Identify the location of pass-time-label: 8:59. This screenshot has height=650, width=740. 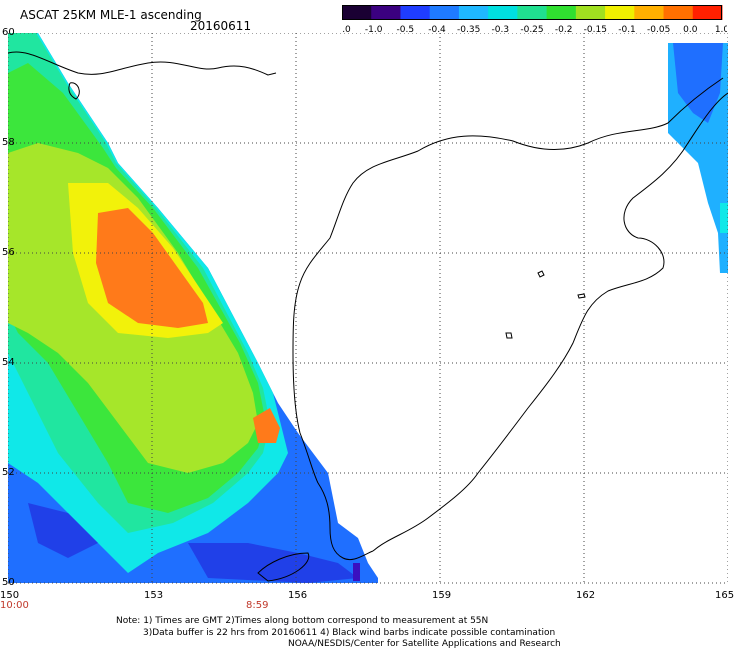
(257, 605).